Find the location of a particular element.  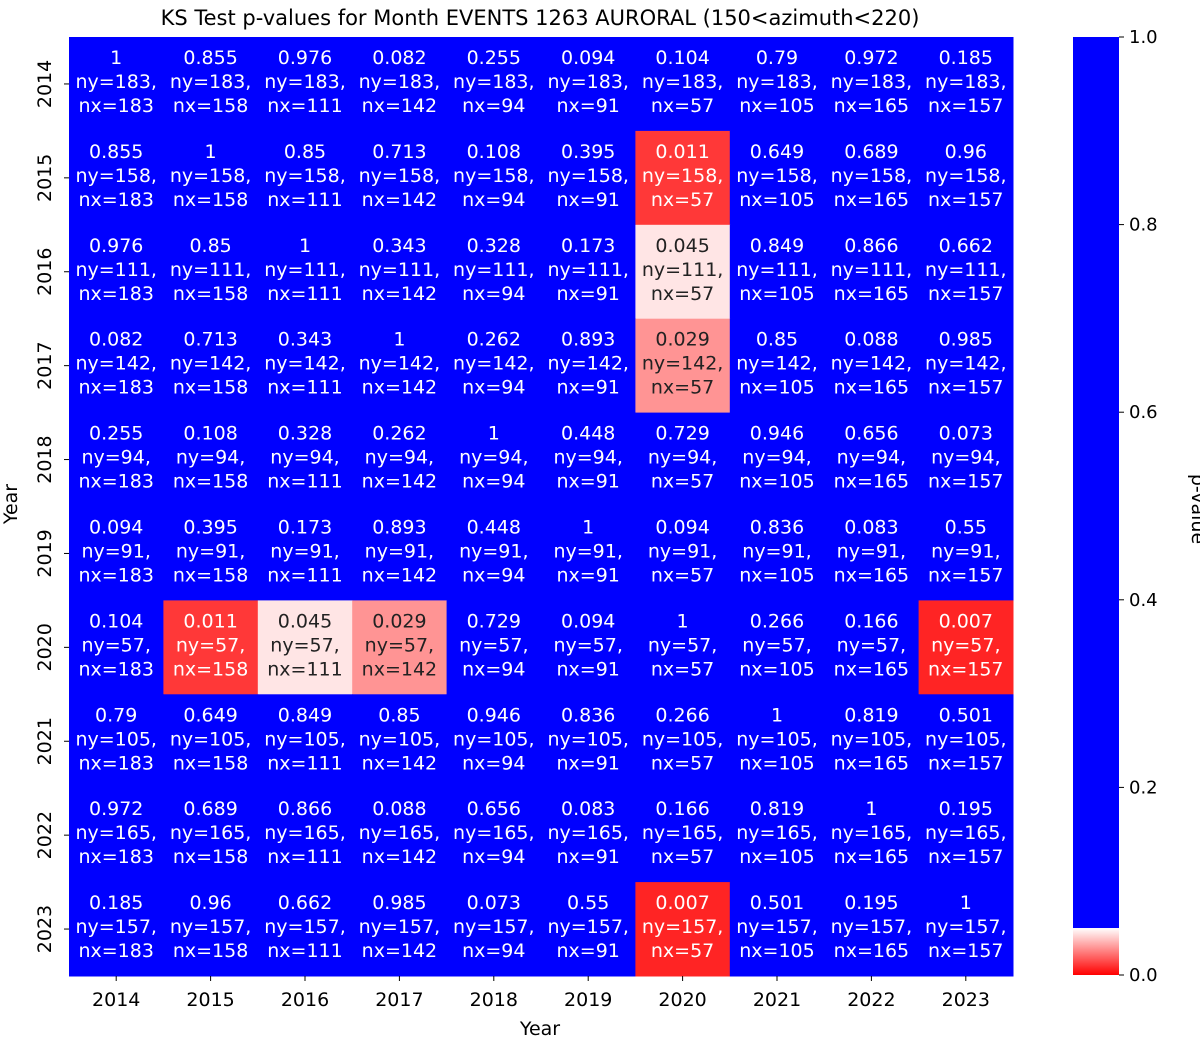

cell-value-label: 0.849 is located at coordinates (305, 715).